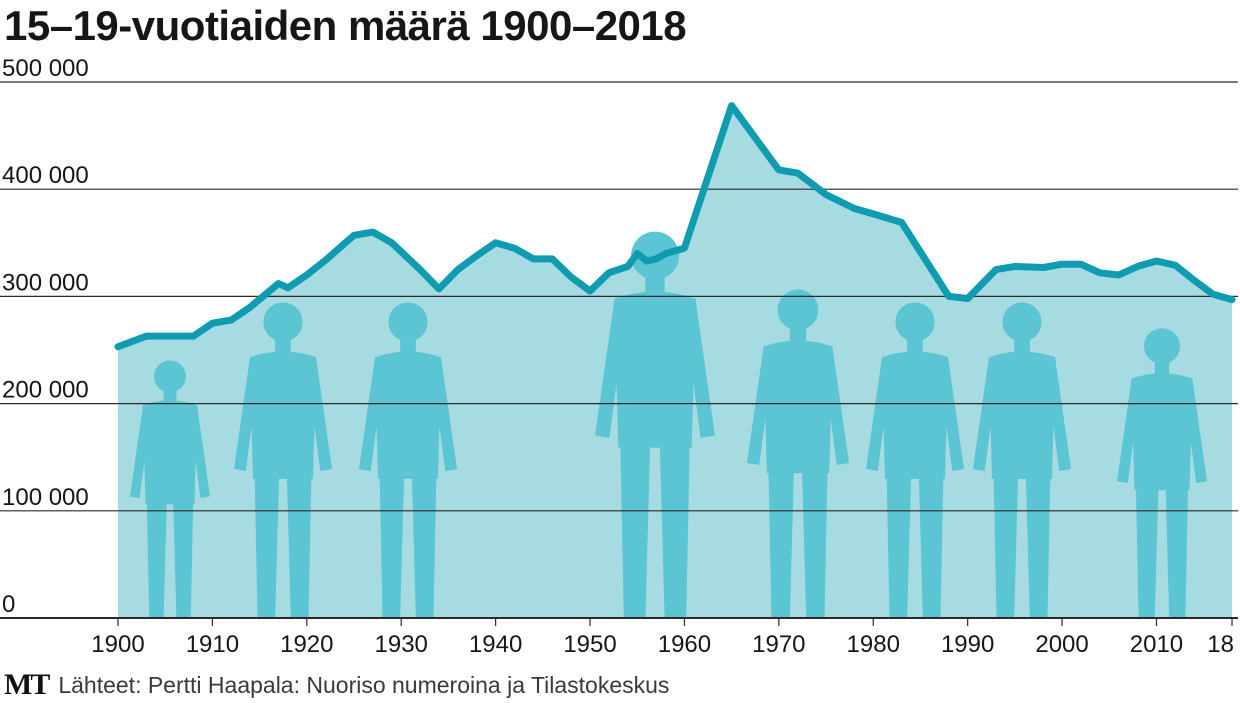  What do you see at coordinates (45, 68) in the screenshot?
I see `y-tick-label-5: 500 000` at bounding box center [45, 68].